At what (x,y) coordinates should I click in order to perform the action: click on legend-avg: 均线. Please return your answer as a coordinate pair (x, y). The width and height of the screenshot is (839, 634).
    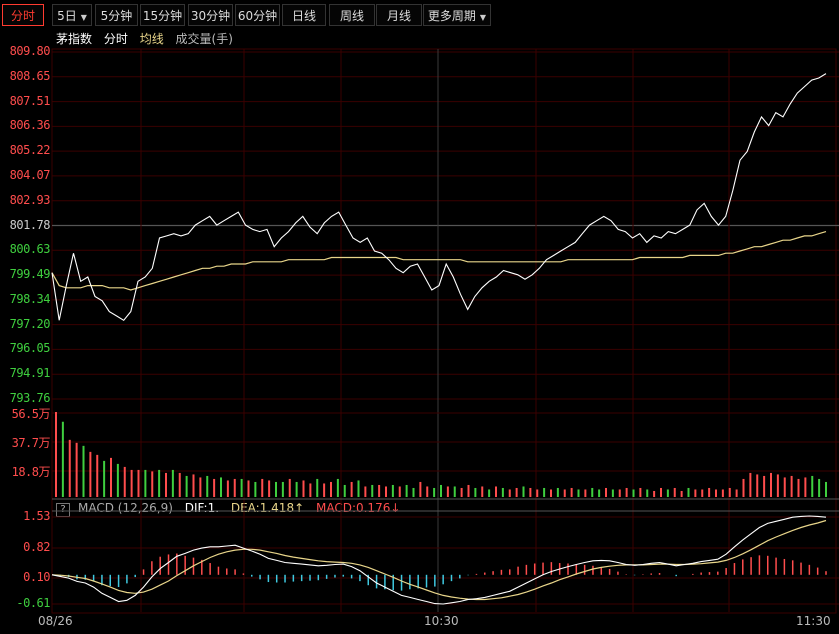
    Looking at the image, I should click on (151, 39).